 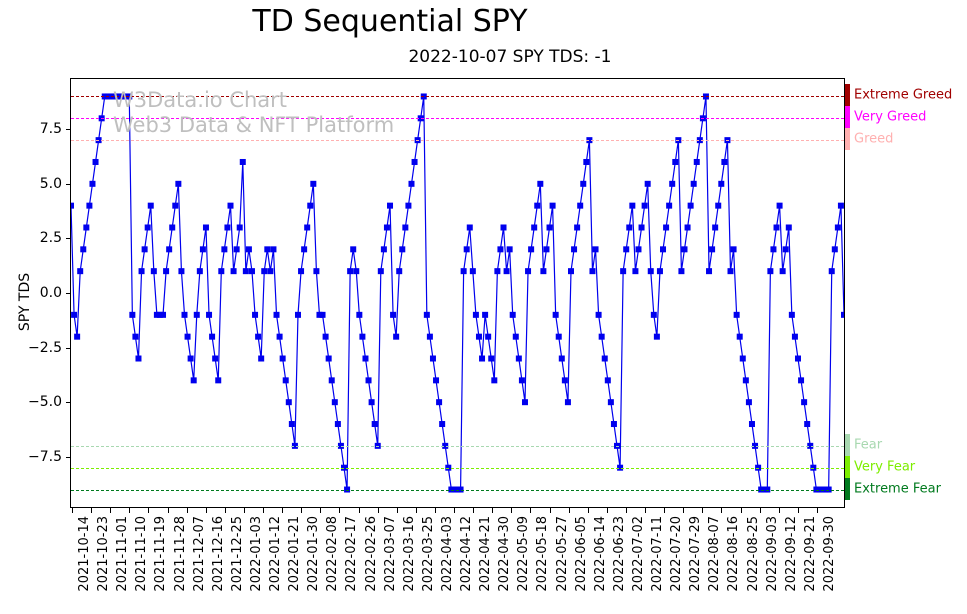 I want to click on x-tick-label: 2022-03-25, so click(x=428, y=554).